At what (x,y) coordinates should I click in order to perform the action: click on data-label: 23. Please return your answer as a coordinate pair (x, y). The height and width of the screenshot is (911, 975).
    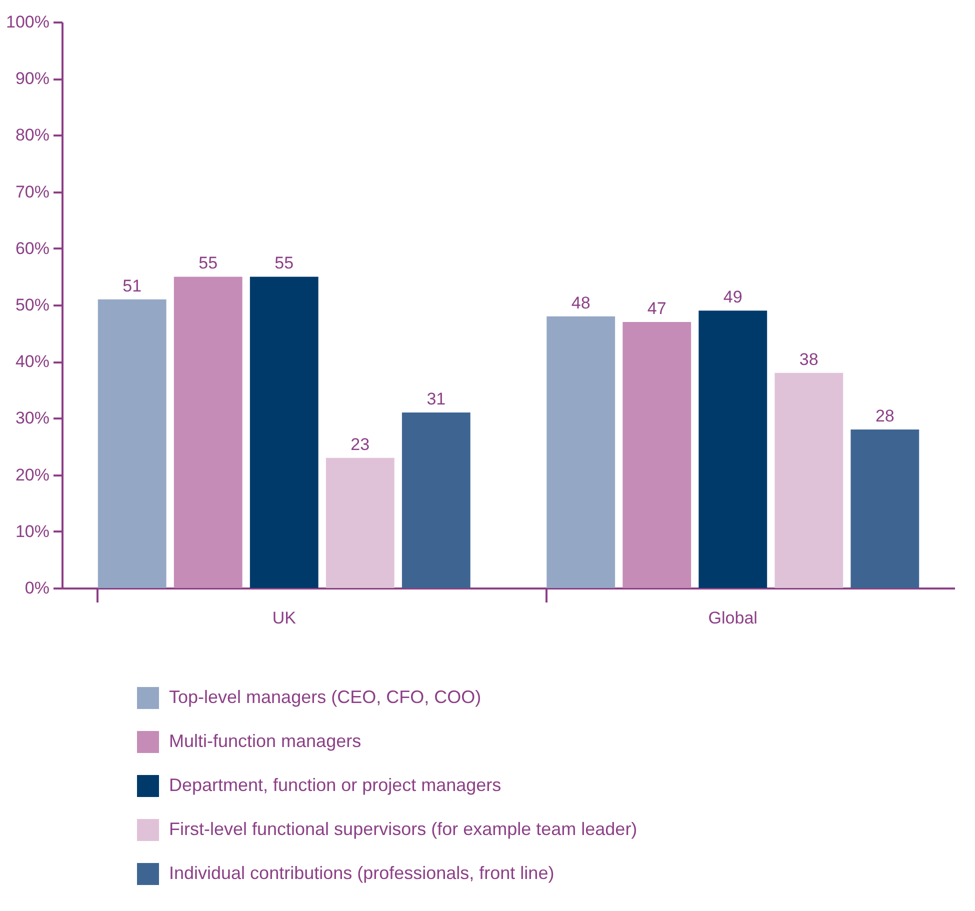
    Looking at the image, I should click on (360, 444).